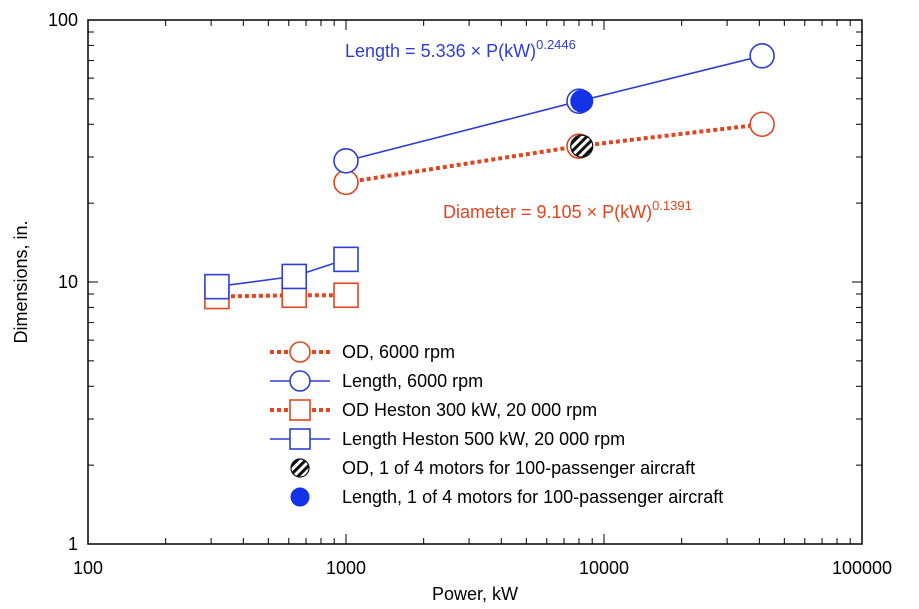  I want to click on y-axis-label: Dimensions, in., so click(21, 281).